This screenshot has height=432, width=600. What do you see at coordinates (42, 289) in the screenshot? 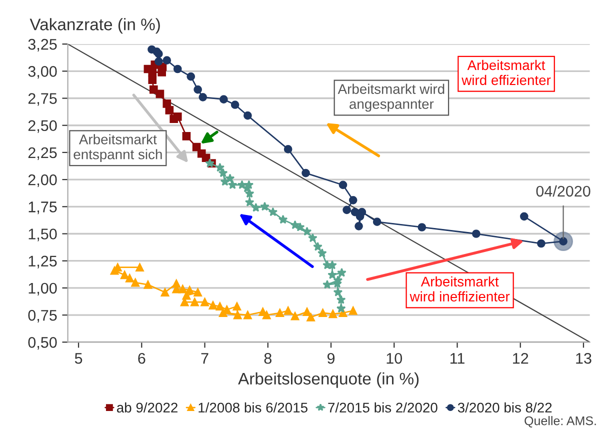
I see `y-tick-label: 1,00` at bounding box center [42, 289].